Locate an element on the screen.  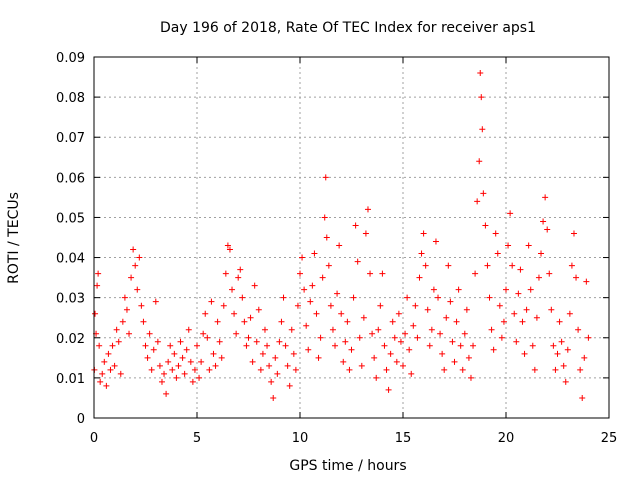
y-tick-label: 0 is located at coordinates (81, 419).